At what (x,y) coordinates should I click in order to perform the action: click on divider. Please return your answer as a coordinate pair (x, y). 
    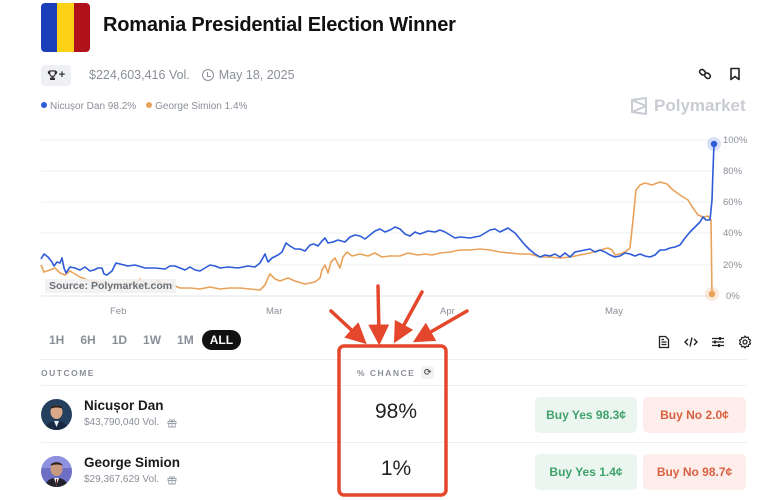
    Looking at the image, I should click on (394, 359).